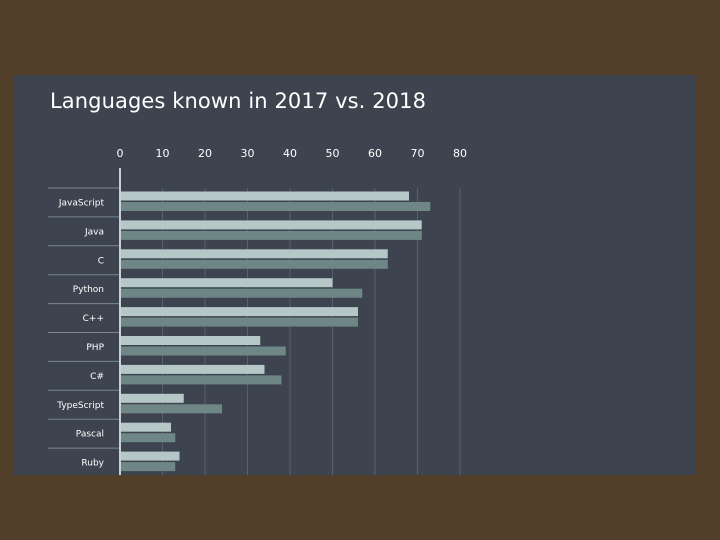 The width and height of the screenshot is (720, 540). Describe the element at coordinates (101, 261) in the screenshot. I see `category-label: C` at that location.